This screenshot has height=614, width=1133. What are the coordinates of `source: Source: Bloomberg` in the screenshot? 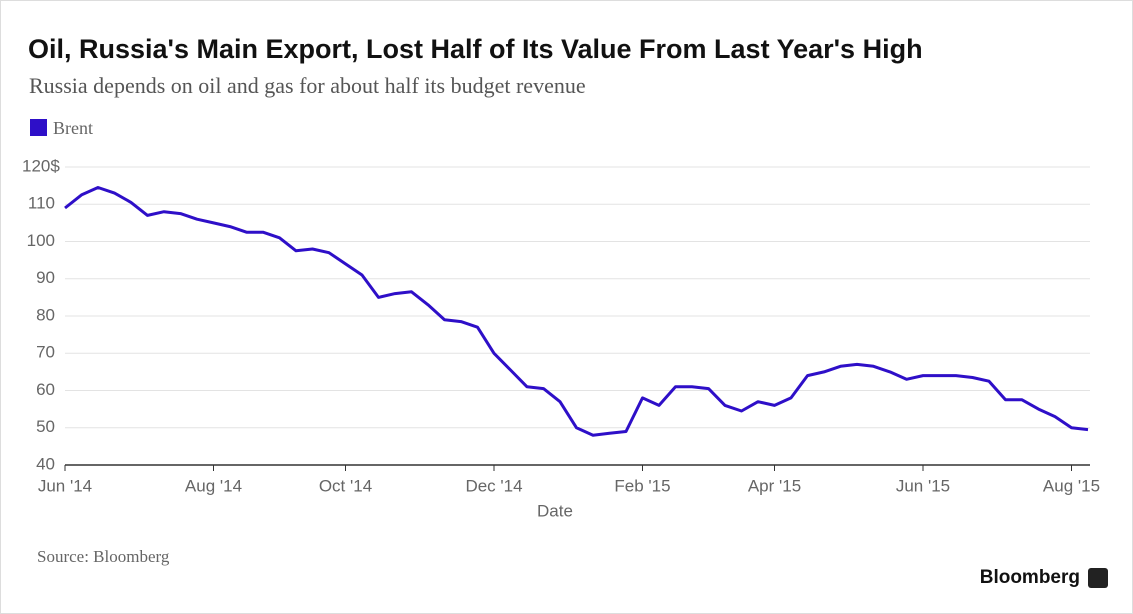 It's located at (103, 556).